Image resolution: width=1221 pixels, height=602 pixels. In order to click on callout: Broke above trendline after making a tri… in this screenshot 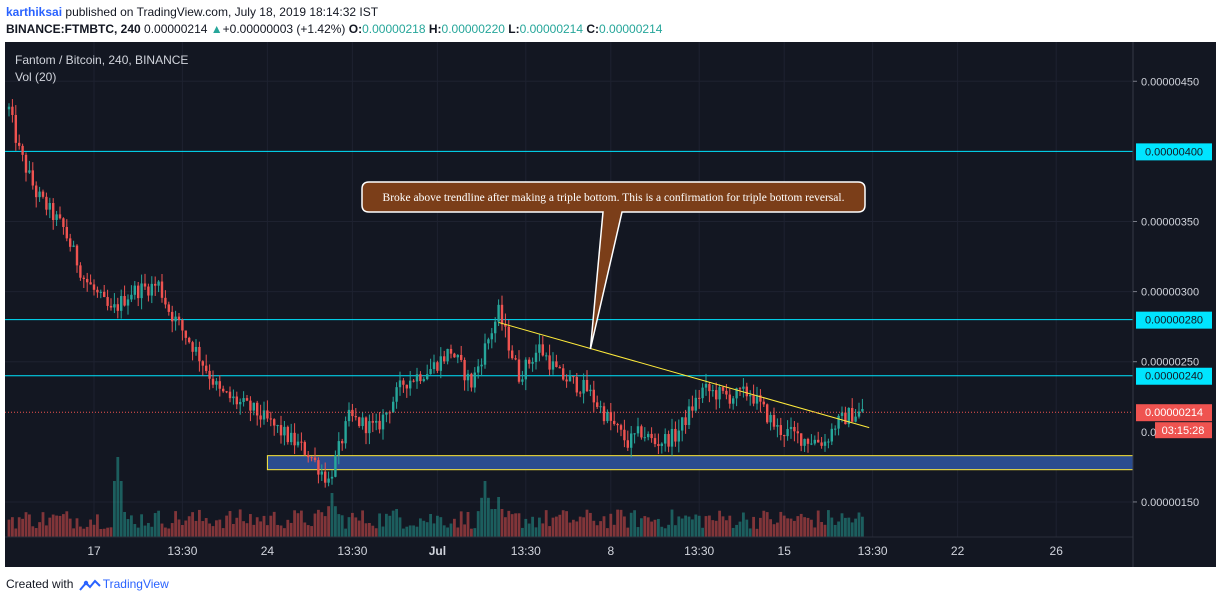, I will do `click(613, 265)`.